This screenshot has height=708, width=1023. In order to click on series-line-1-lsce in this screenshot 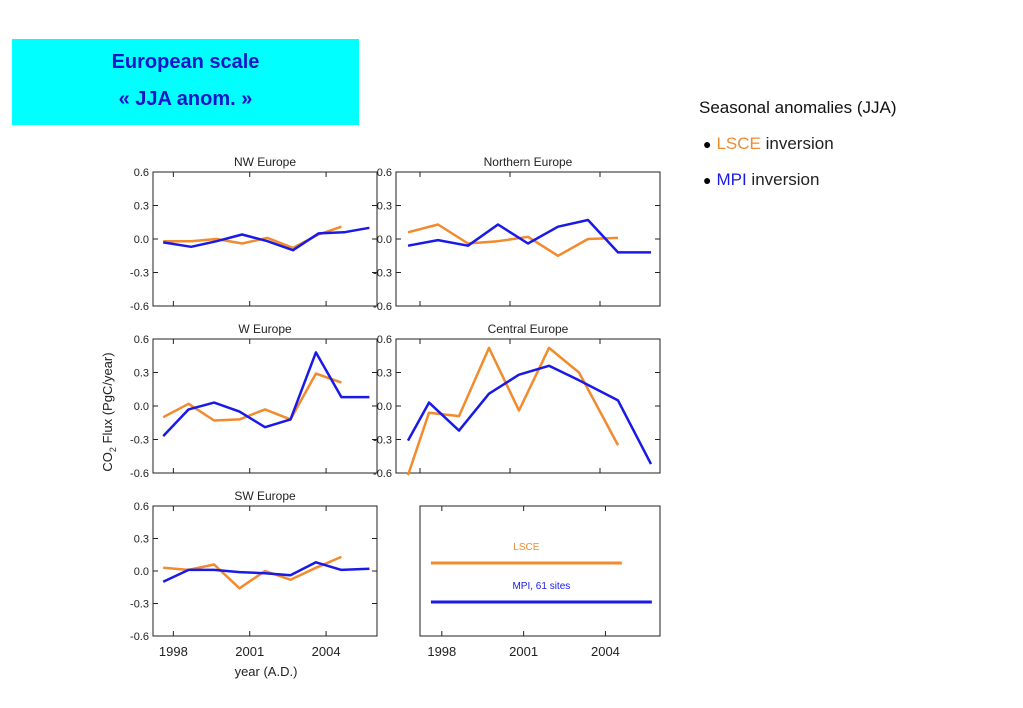, I will do `click(513, 240)`.